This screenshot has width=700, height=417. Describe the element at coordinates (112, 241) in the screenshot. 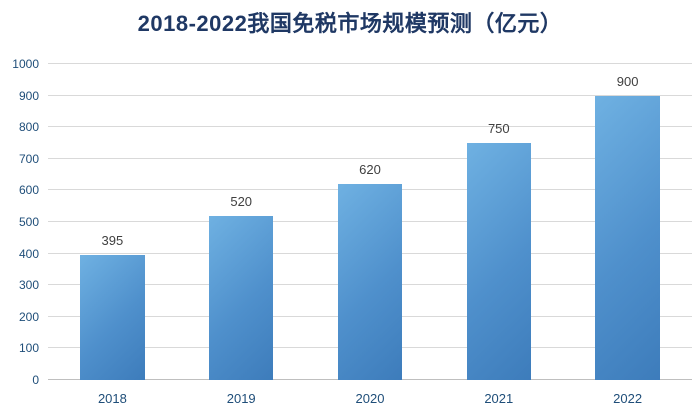

I see `bar-value-label: 395` at that location.